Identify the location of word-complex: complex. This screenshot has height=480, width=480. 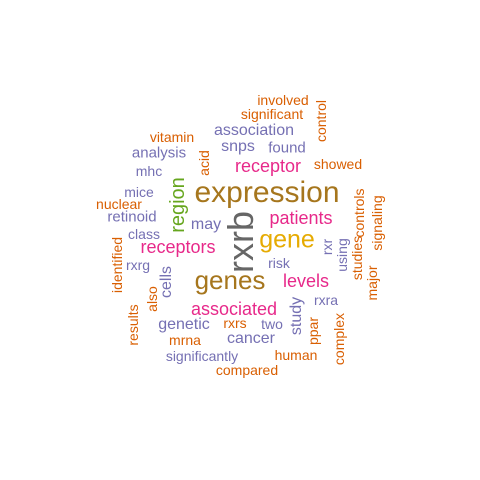
(339, 339).